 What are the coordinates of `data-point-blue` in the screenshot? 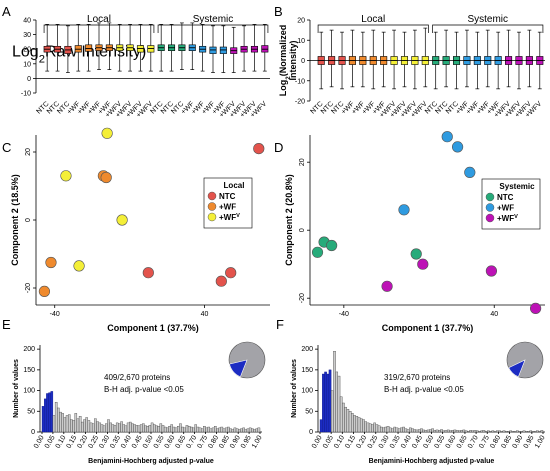 It's located at (447, 137).